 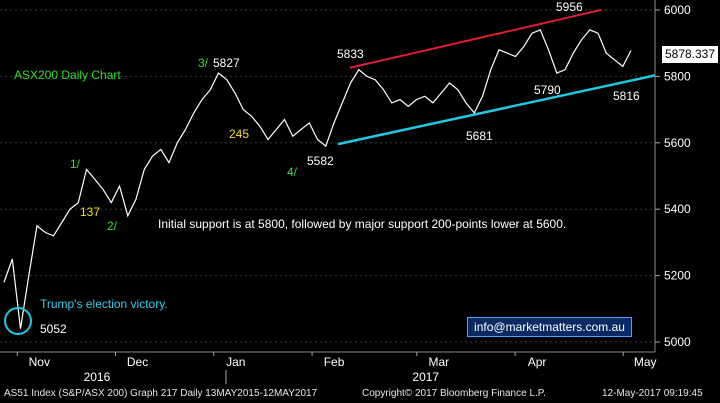 I want to click on wave4-label: 4/, so click(x=292, y=172).